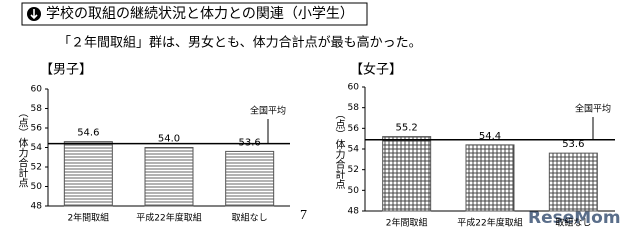  I want to click on value-label: 53.6, so click(573, 144).